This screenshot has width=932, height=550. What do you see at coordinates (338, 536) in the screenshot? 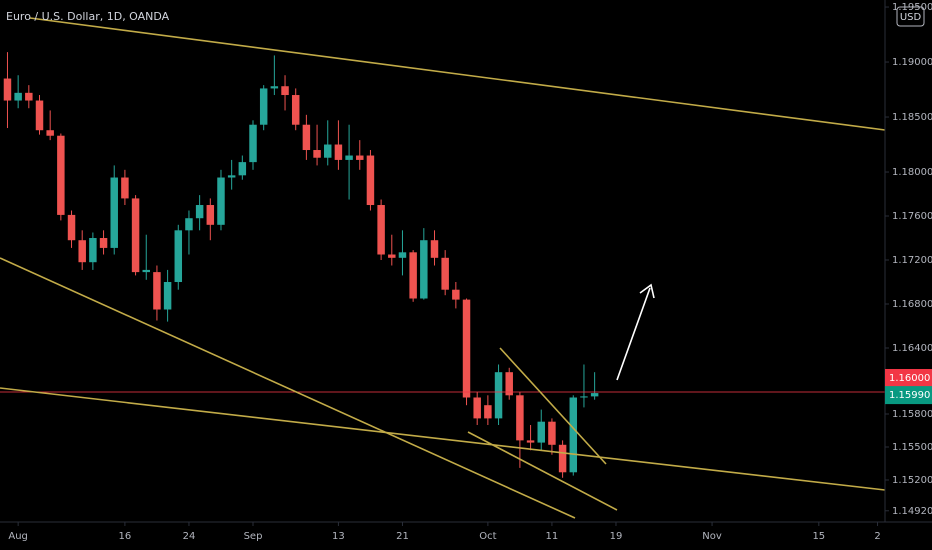
I see `x-tick-label: 13` at bounding box center [338, 536].